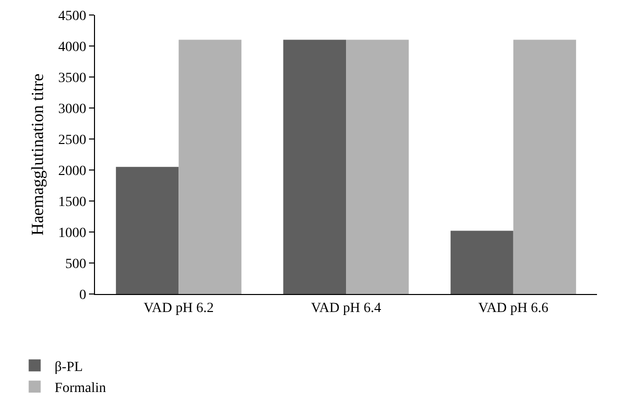 This screenshot has width=617, height=415. I want to click on y-tick-label: 1500, so click(72, 202).